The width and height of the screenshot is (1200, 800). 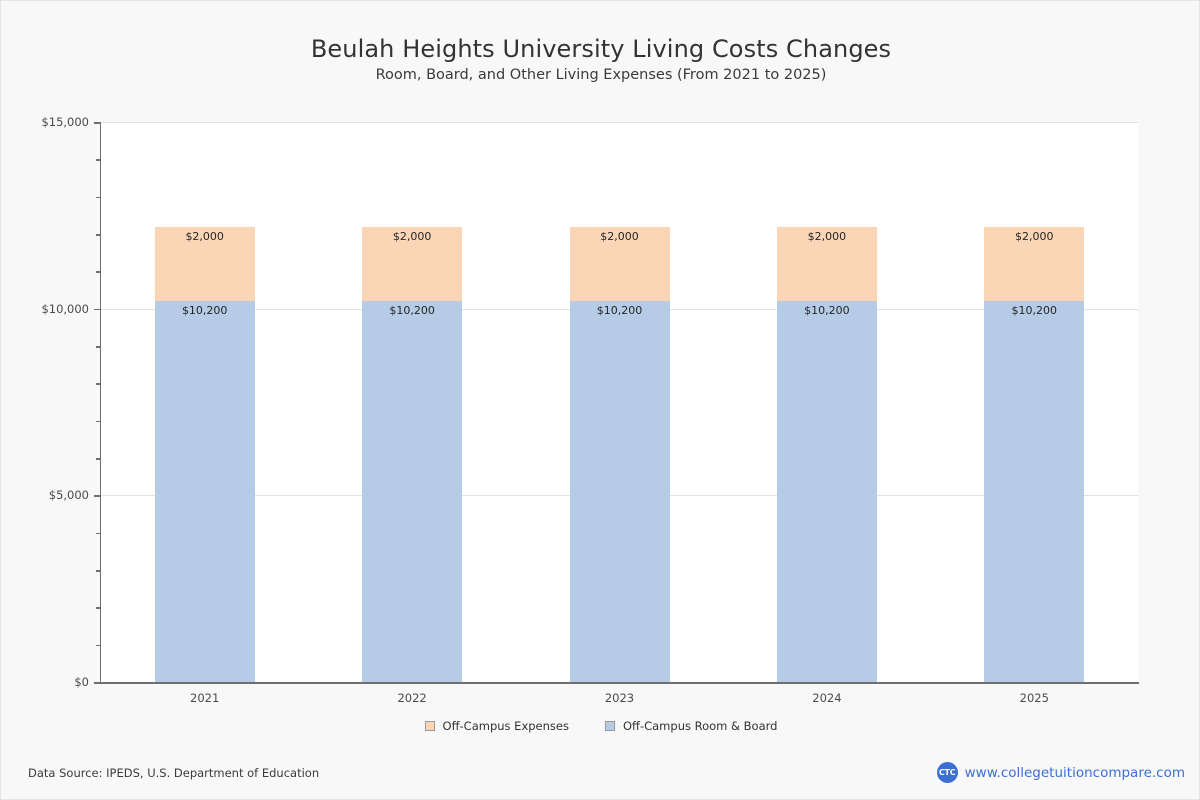 What do you see at coordinates (101, 402) in the screenshot?
I see `y-axis-line` at bounding box center [101, 402].